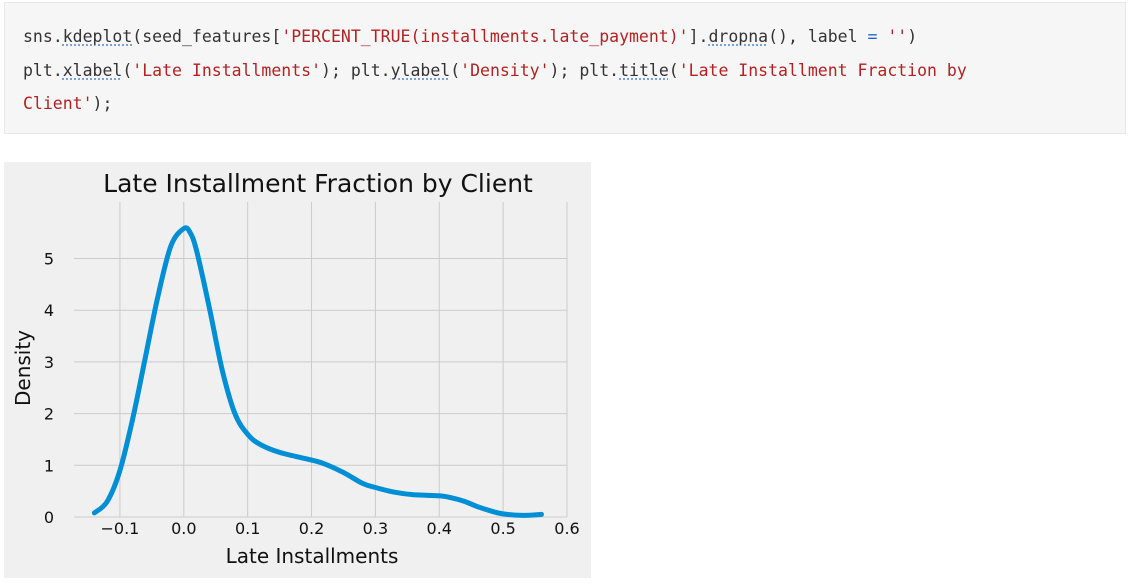  Describe the element at coordinates (49, 414) in the screenshot. I see `y-tick-label: 2` at that location.